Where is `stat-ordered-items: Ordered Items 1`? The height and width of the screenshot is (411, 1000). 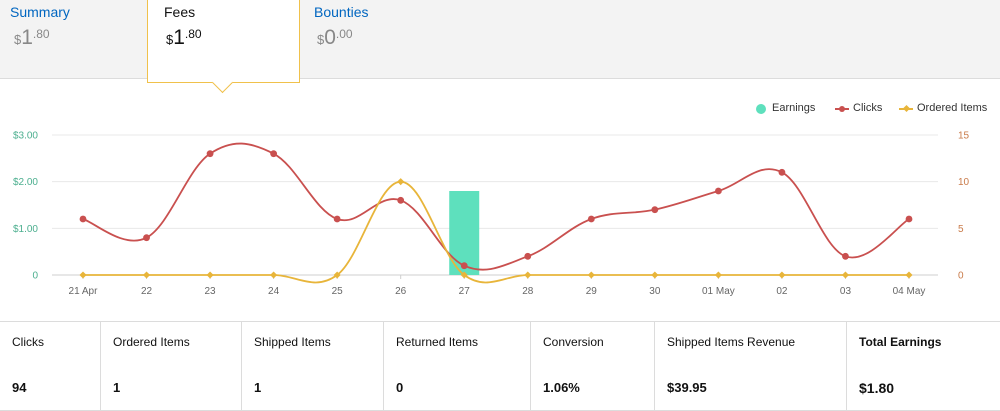 stat-ordered-items: Ordered Items 1 is located at coordinates (171, 366).